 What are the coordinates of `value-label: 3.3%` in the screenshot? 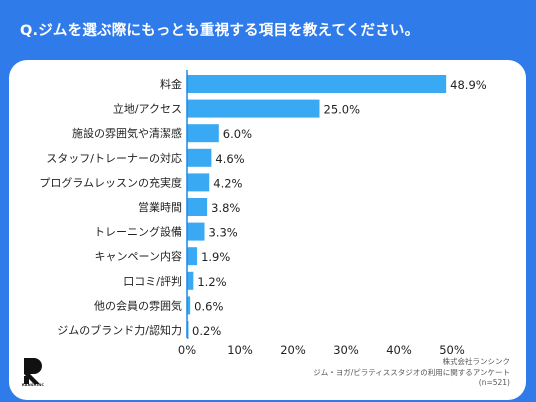 It's located at (222, 233).